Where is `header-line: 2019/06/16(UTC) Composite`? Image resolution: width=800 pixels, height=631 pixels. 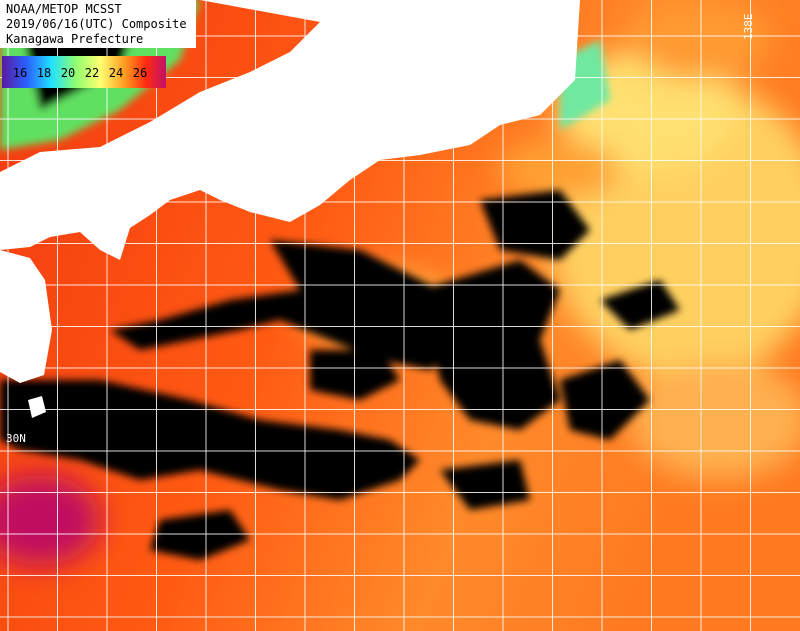 header-line: 2019/06/16(UTC) Composite is located at coordinates (96, 24).